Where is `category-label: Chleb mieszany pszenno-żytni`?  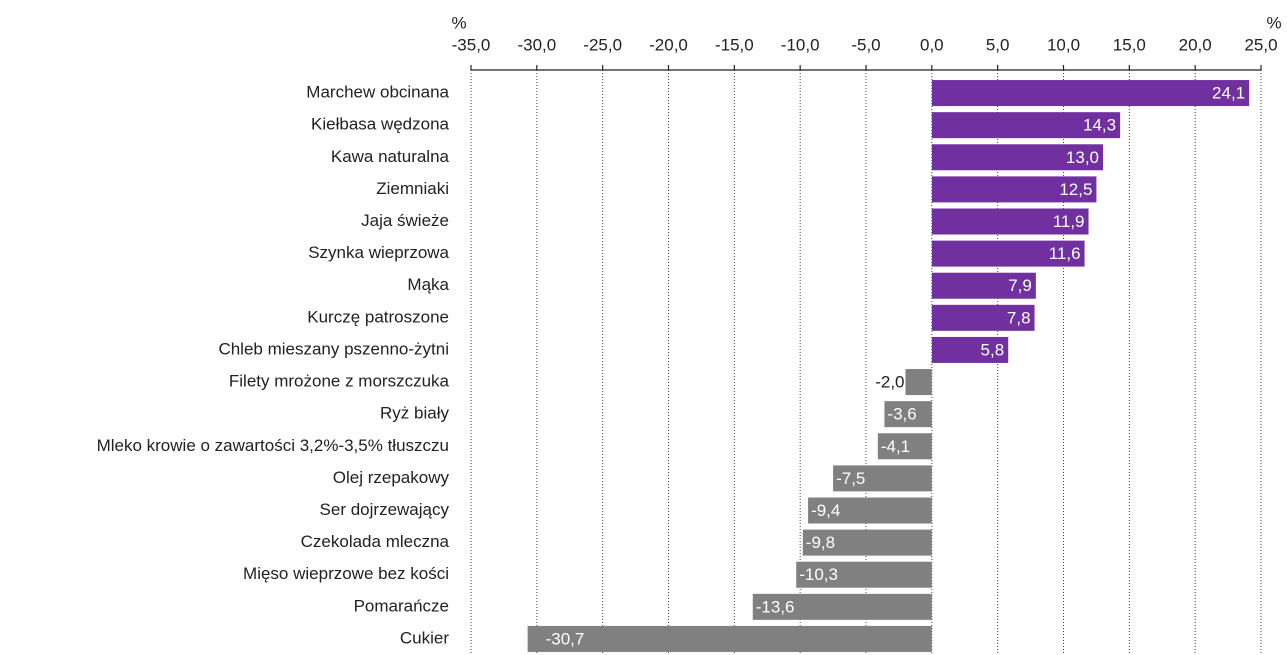 category-label: Chleb mieszany pszenno-żytni is located at coordinates (333, 348).